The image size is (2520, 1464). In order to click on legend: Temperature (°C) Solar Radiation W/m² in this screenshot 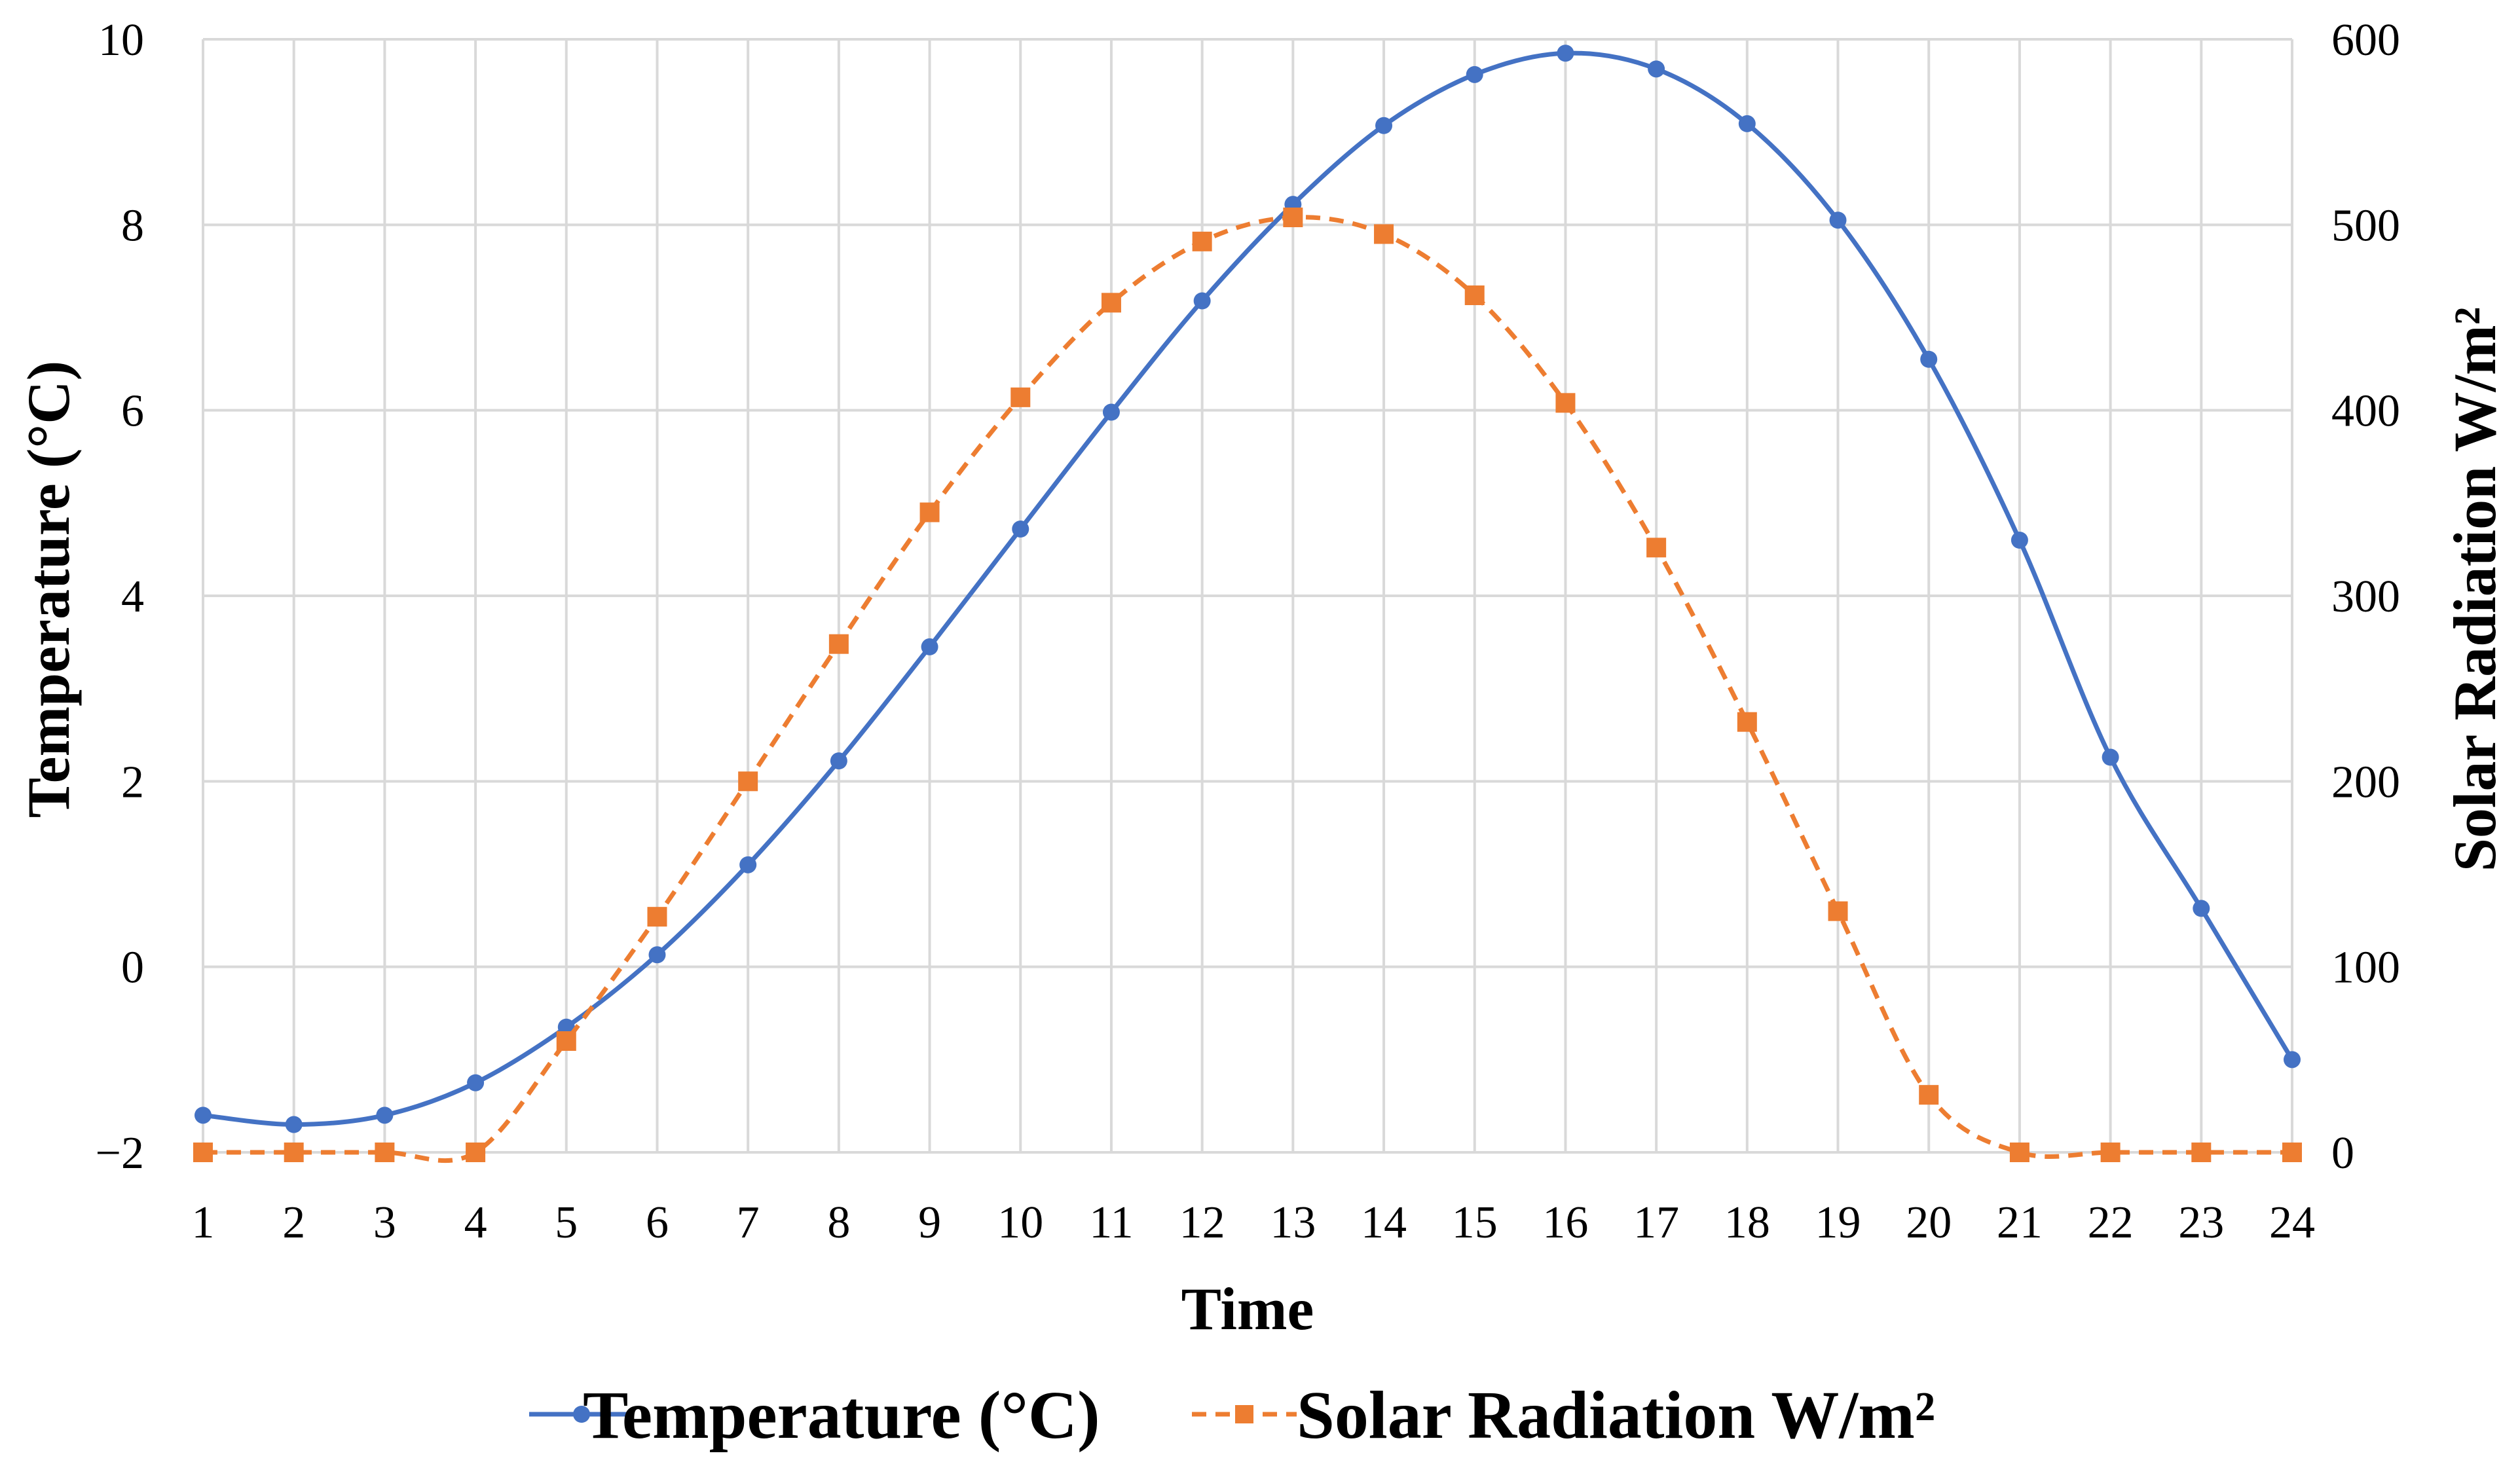, I will do `click(1232, 1415)`.